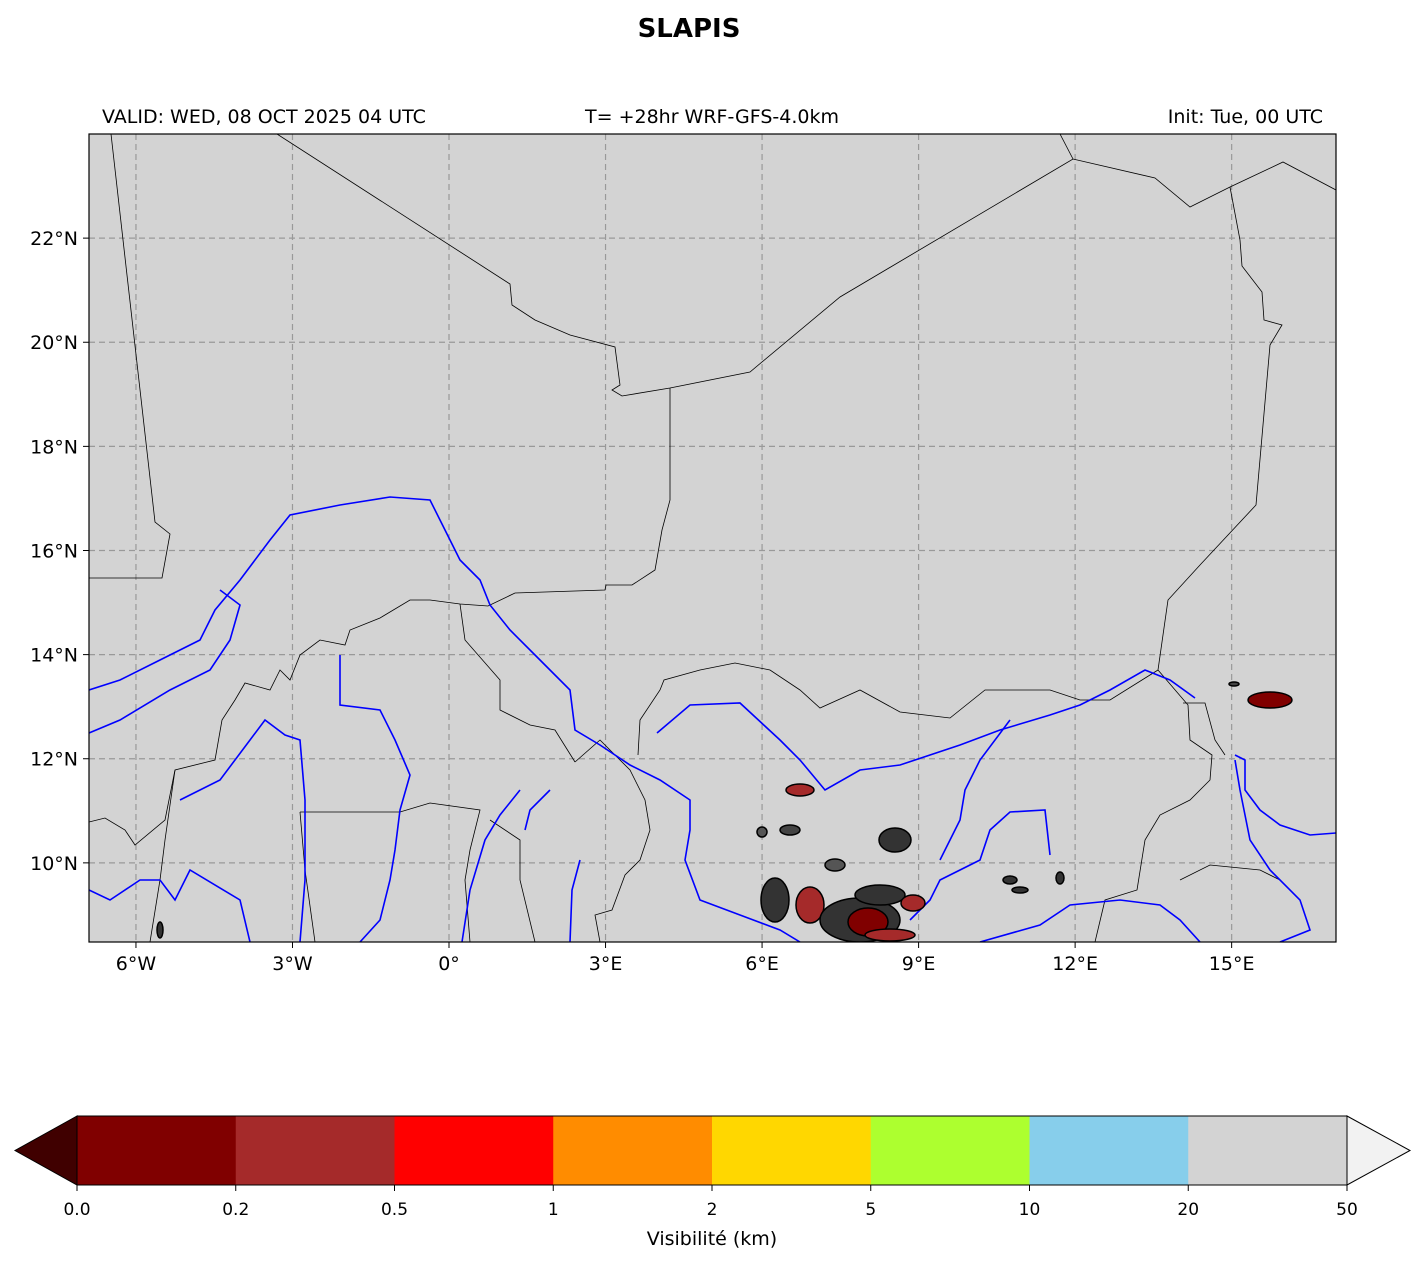  Describe the element at coordinates (1188, 1210) in the screenshot. I see `colorbar-tick-label: 20` at that location.